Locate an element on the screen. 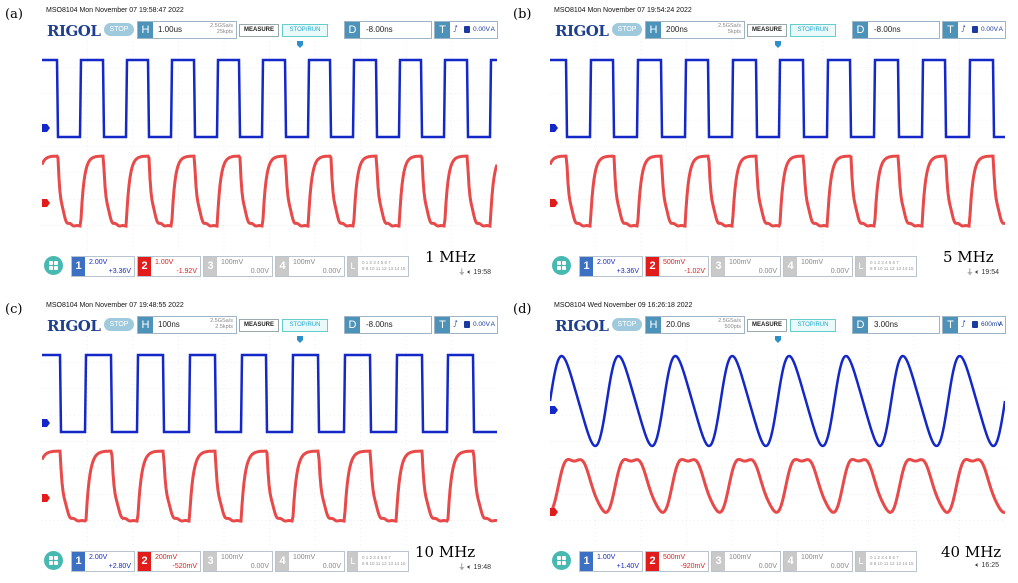 The width and height of the screenshot is (1018, 583). timebase-box: H 20.0ns 2.5GSa/s 500pts is located at coordinates (695, 325).